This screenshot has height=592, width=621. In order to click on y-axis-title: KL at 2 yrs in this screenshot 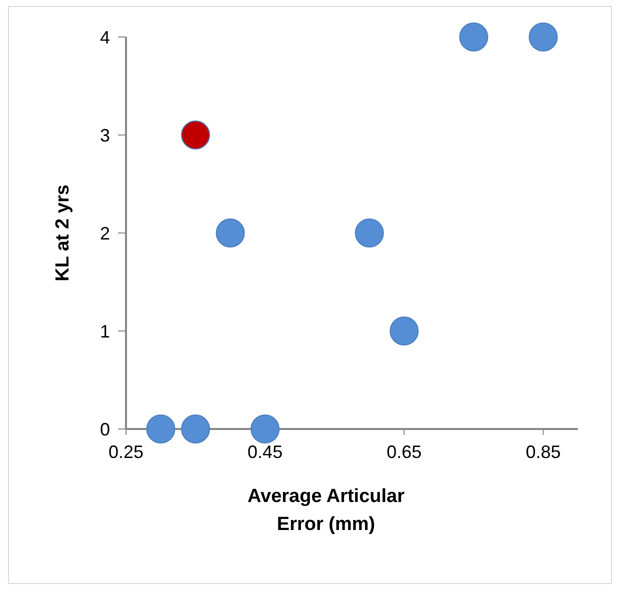, I will do `click(63, 233)`.